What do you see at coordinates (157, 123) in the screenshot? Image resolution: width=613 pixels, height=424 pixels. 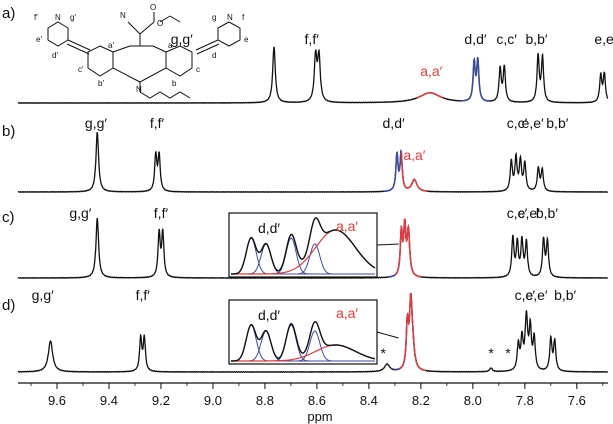 I see `peak-label-2-1: f,f′` at bounding box center [157, 123].